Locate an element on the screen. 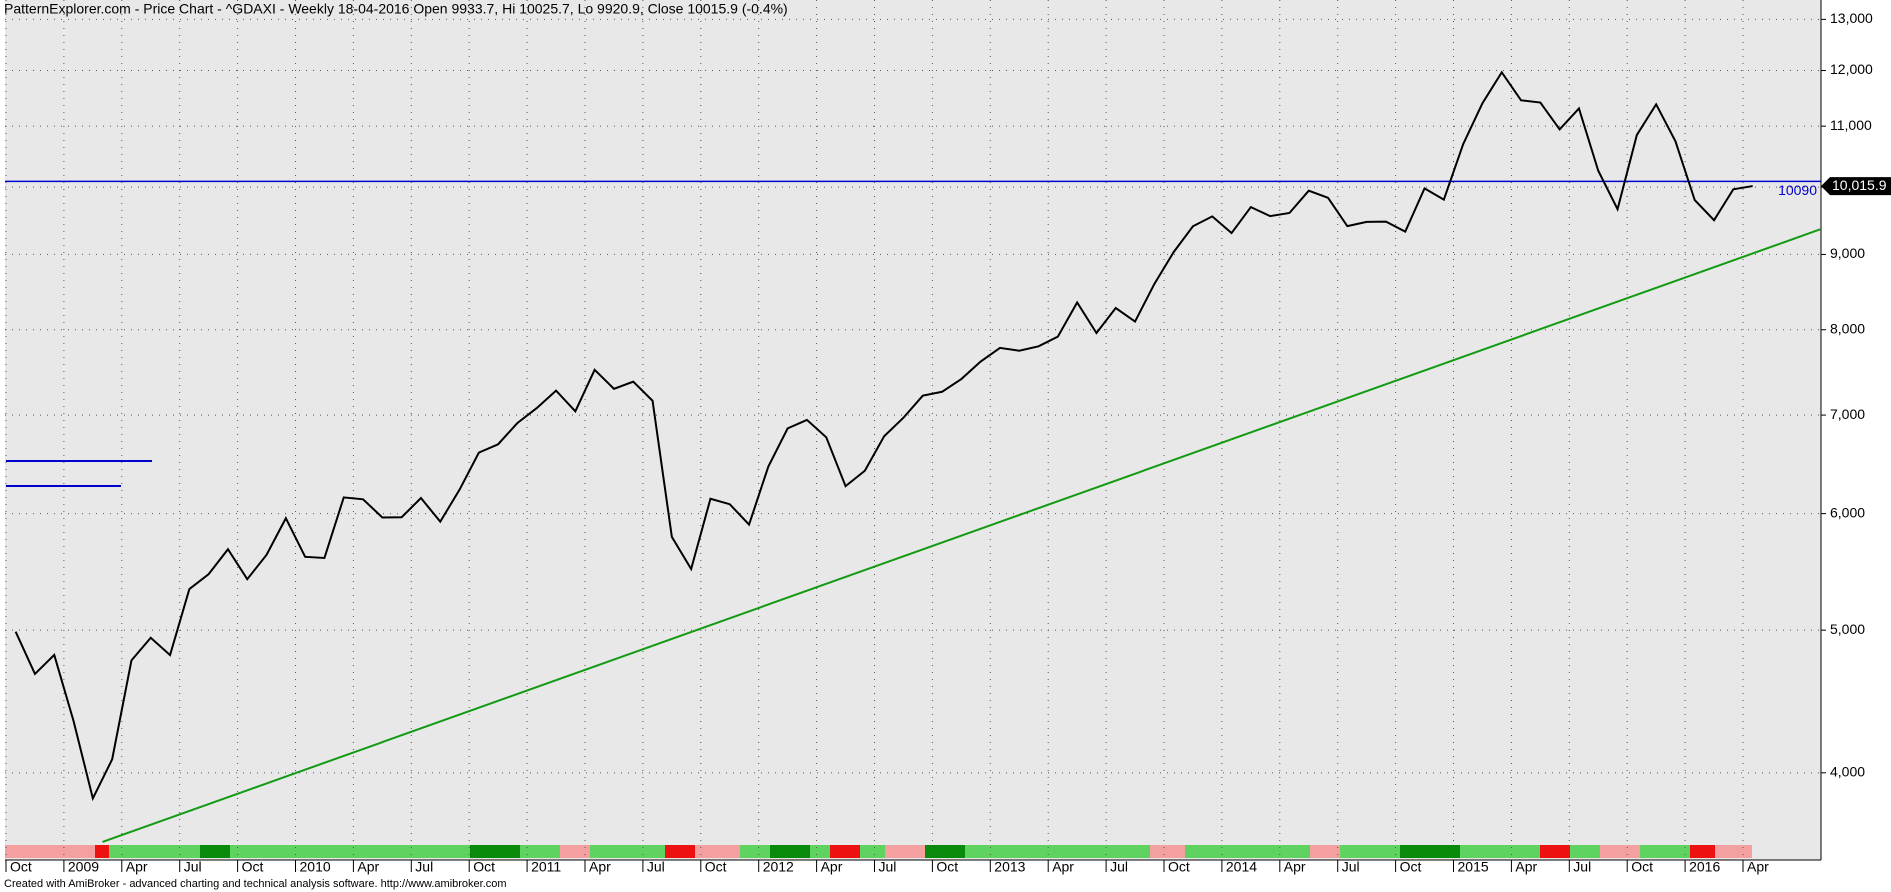 The width and height of the screenshot is (1891, 892). x-tick-label: 2015 is located at coordinates (1473, 867).